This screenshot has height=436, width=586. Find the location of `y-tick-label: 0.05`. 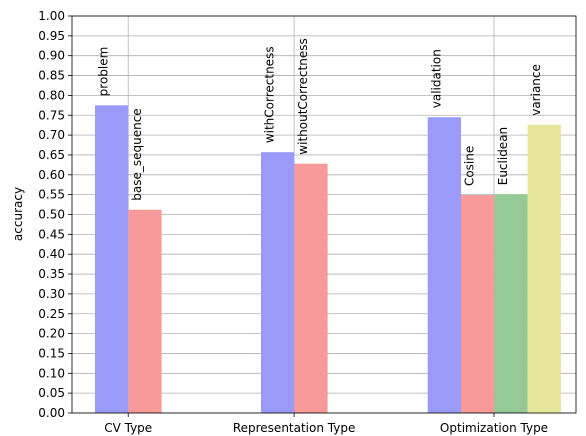

y-tick-label: 0.05 is located at coordinates (51, 393).